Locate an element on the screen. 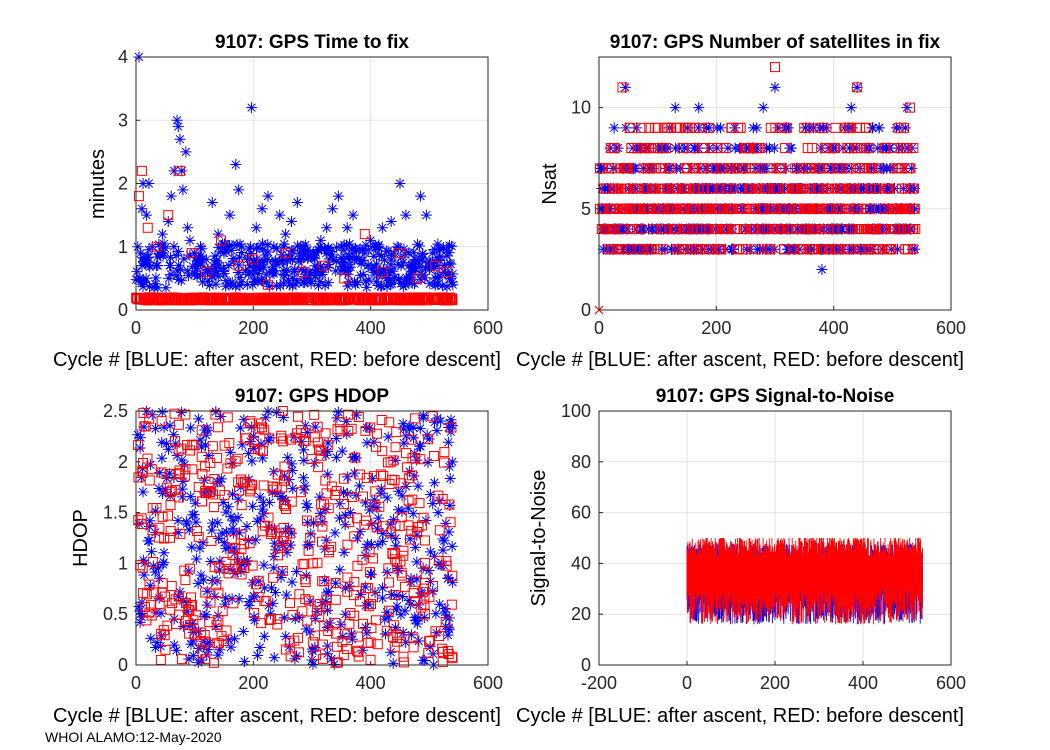 The image size is (1050, 750). nsat-ytick-label: 0 is located at coordinates (586, 310).